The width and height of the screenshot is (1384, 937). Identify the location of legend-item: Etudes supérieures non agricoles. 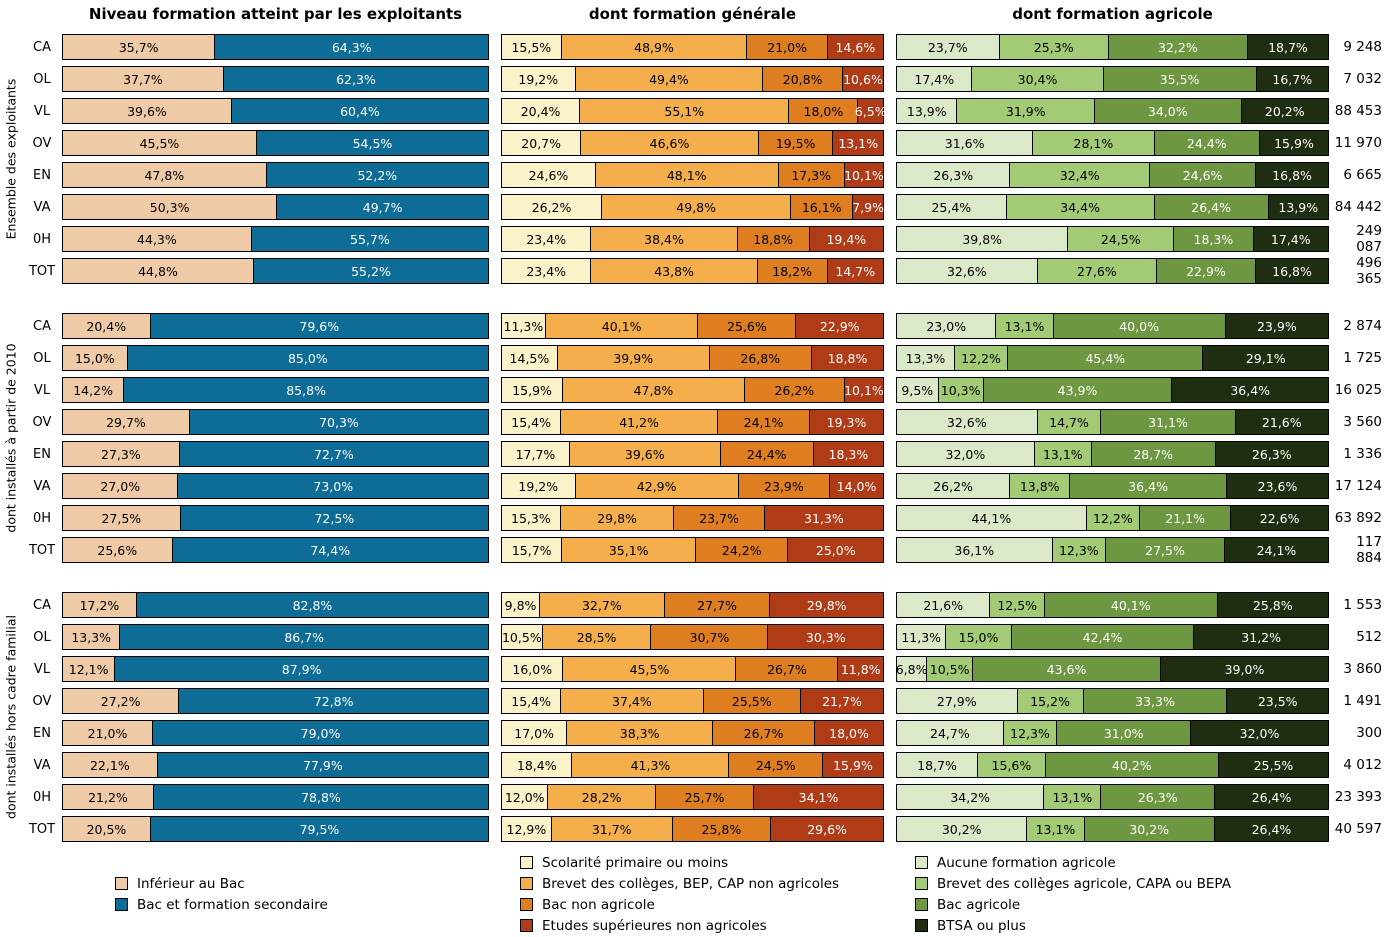
(717, 925).